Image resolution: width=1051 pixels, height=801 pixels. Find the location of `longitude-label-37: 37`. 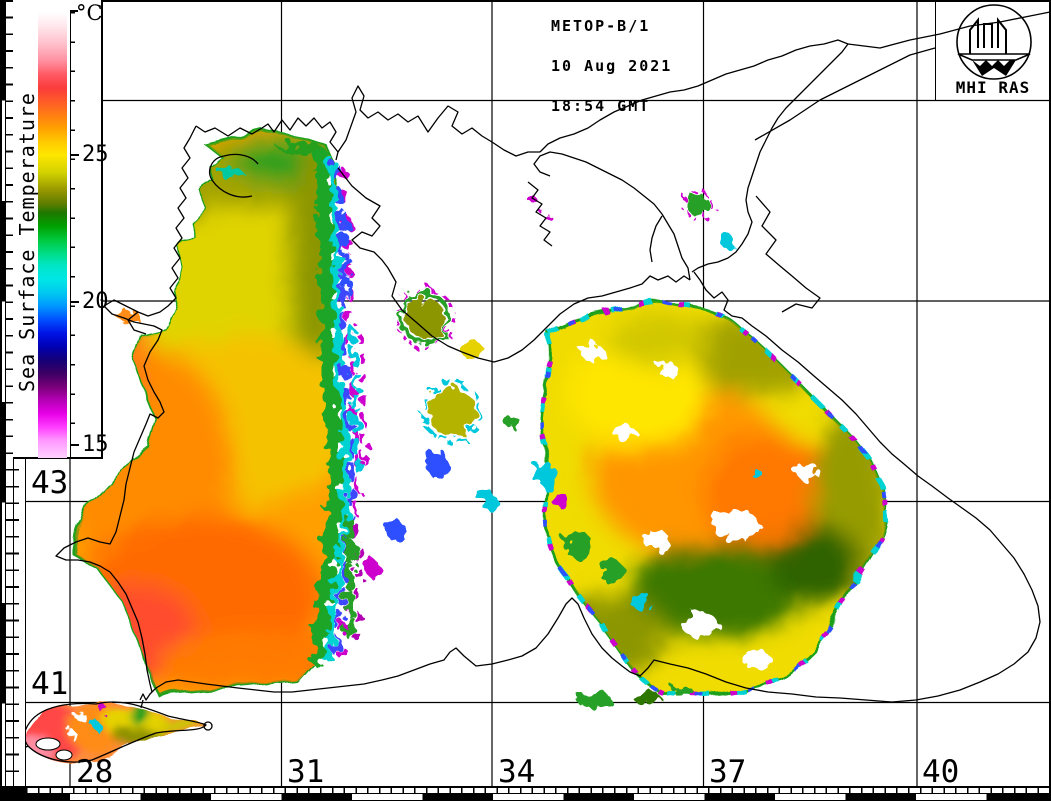

longitude-label-37: 37 is located at coordinates (728, 772).